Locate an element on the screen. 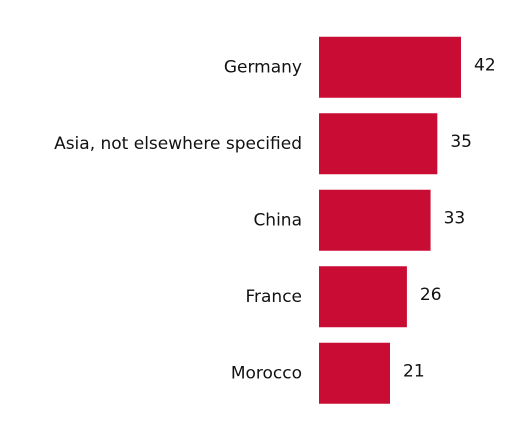  y-tick-label: Asia, not elsewhere specified is located at coordinates (178, 144).